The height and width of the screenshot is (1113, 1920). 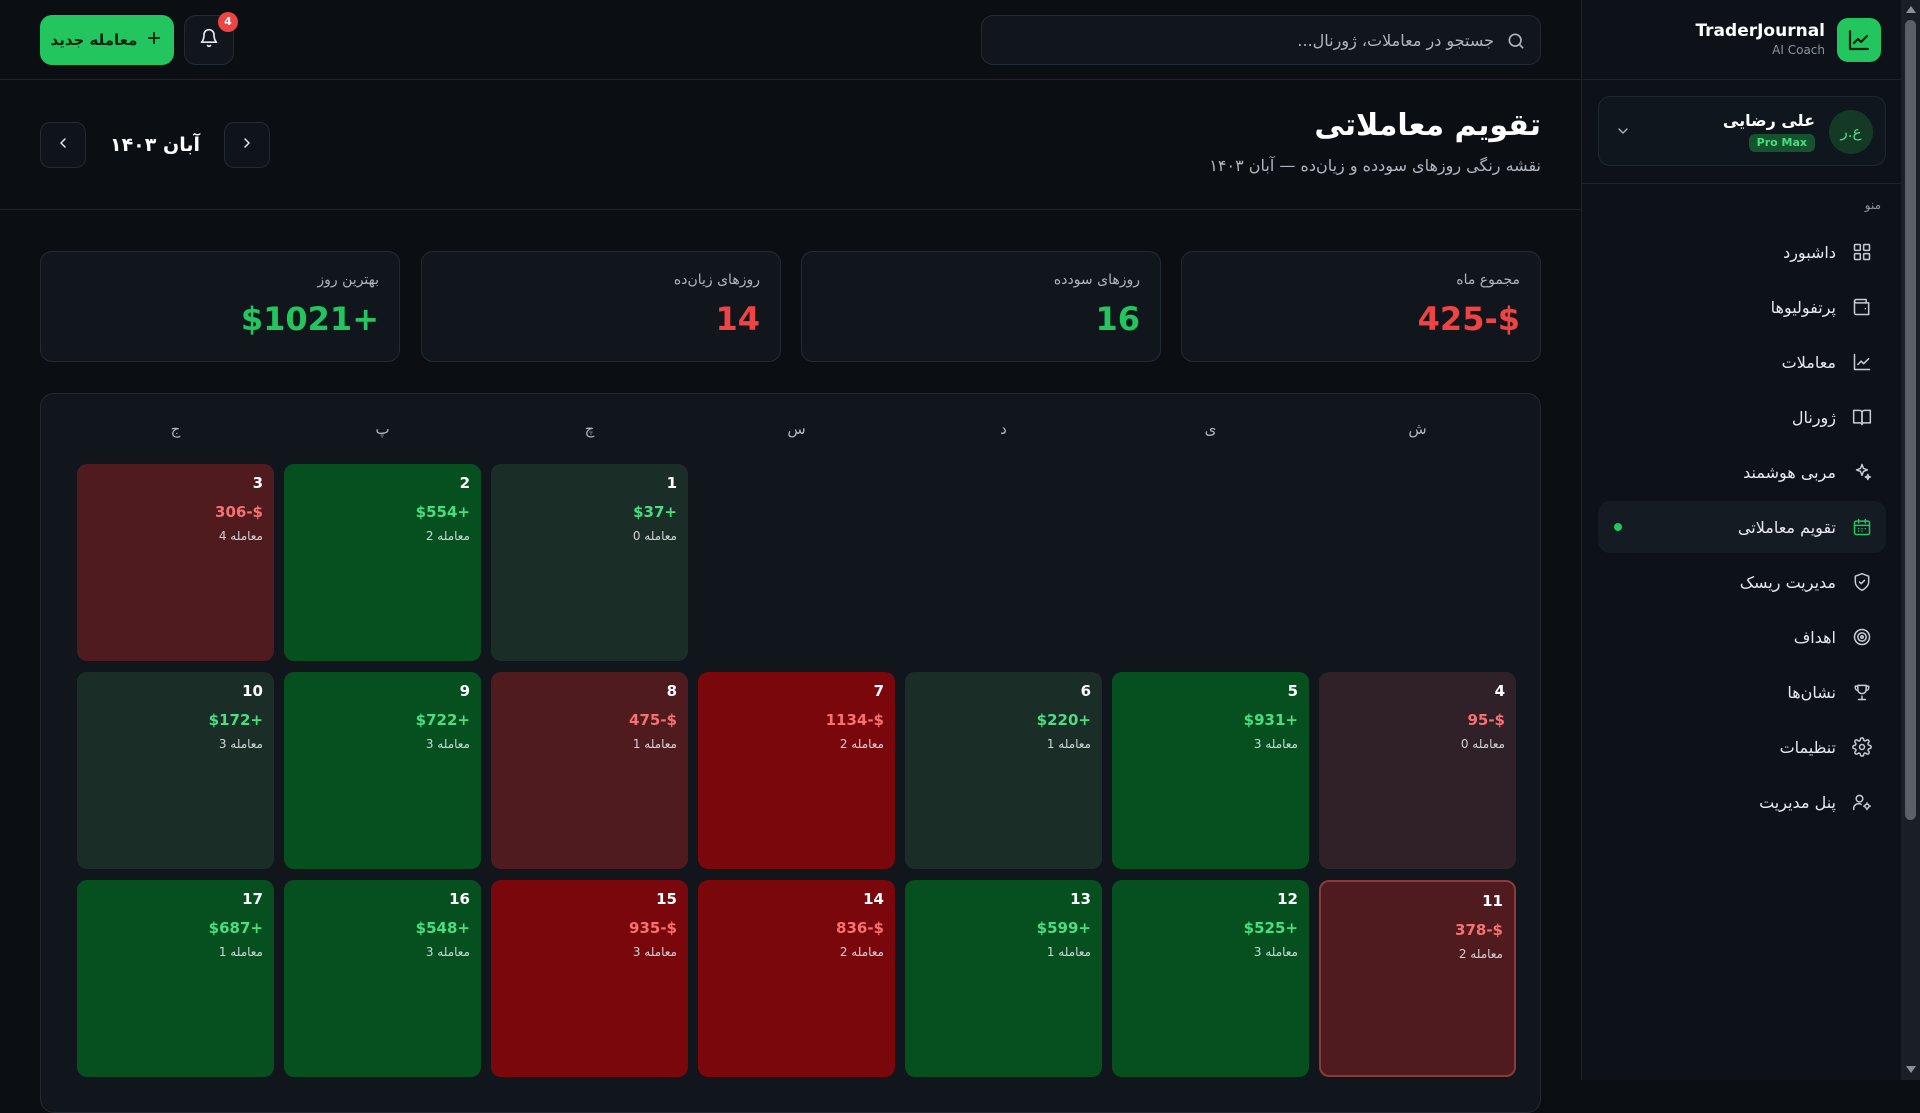 I want to click on sidebar-item-dashboard: داشبورد, so click(x=1742, y=252).